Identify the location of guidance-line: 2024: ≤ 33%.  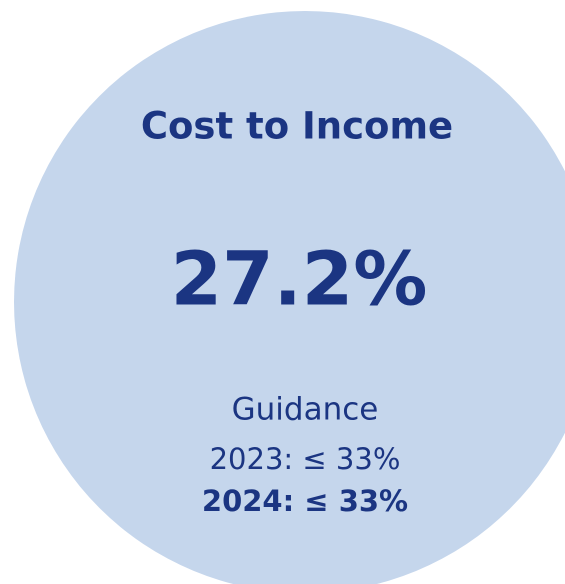
(305, 501).